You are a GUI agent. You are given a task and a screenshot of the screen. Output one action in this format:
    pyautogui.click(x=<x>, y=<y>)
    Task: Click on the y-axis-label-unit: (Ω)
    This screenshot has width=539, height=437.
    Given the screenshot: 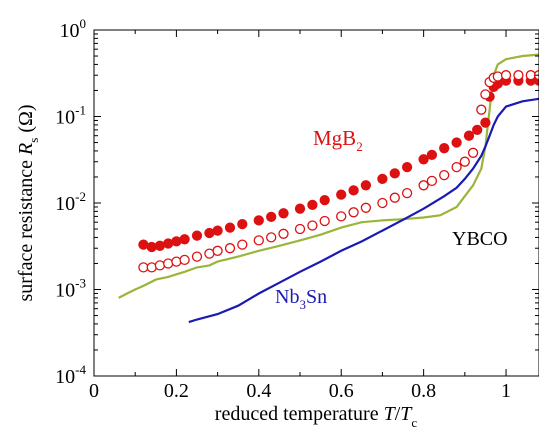 What is the action you would take?
    pyautogui.click(x=26, y=120)
    